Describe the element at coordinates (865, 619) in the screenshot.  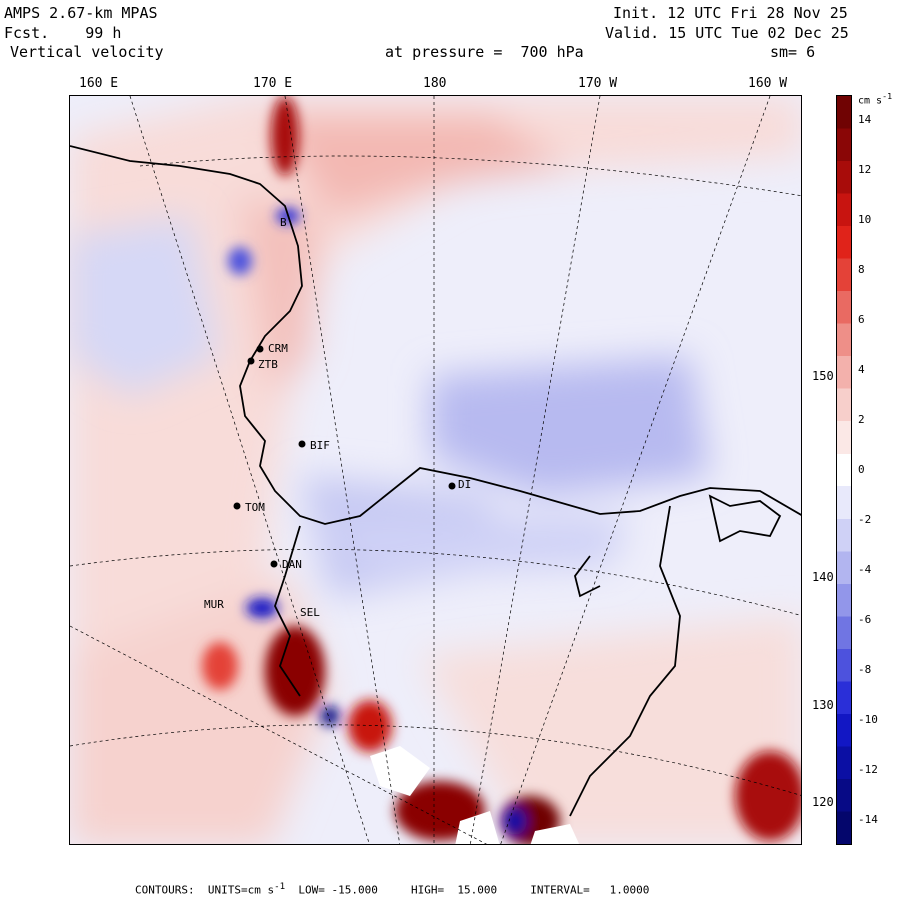
I see `colorbar-tick-label: -6` at that location.